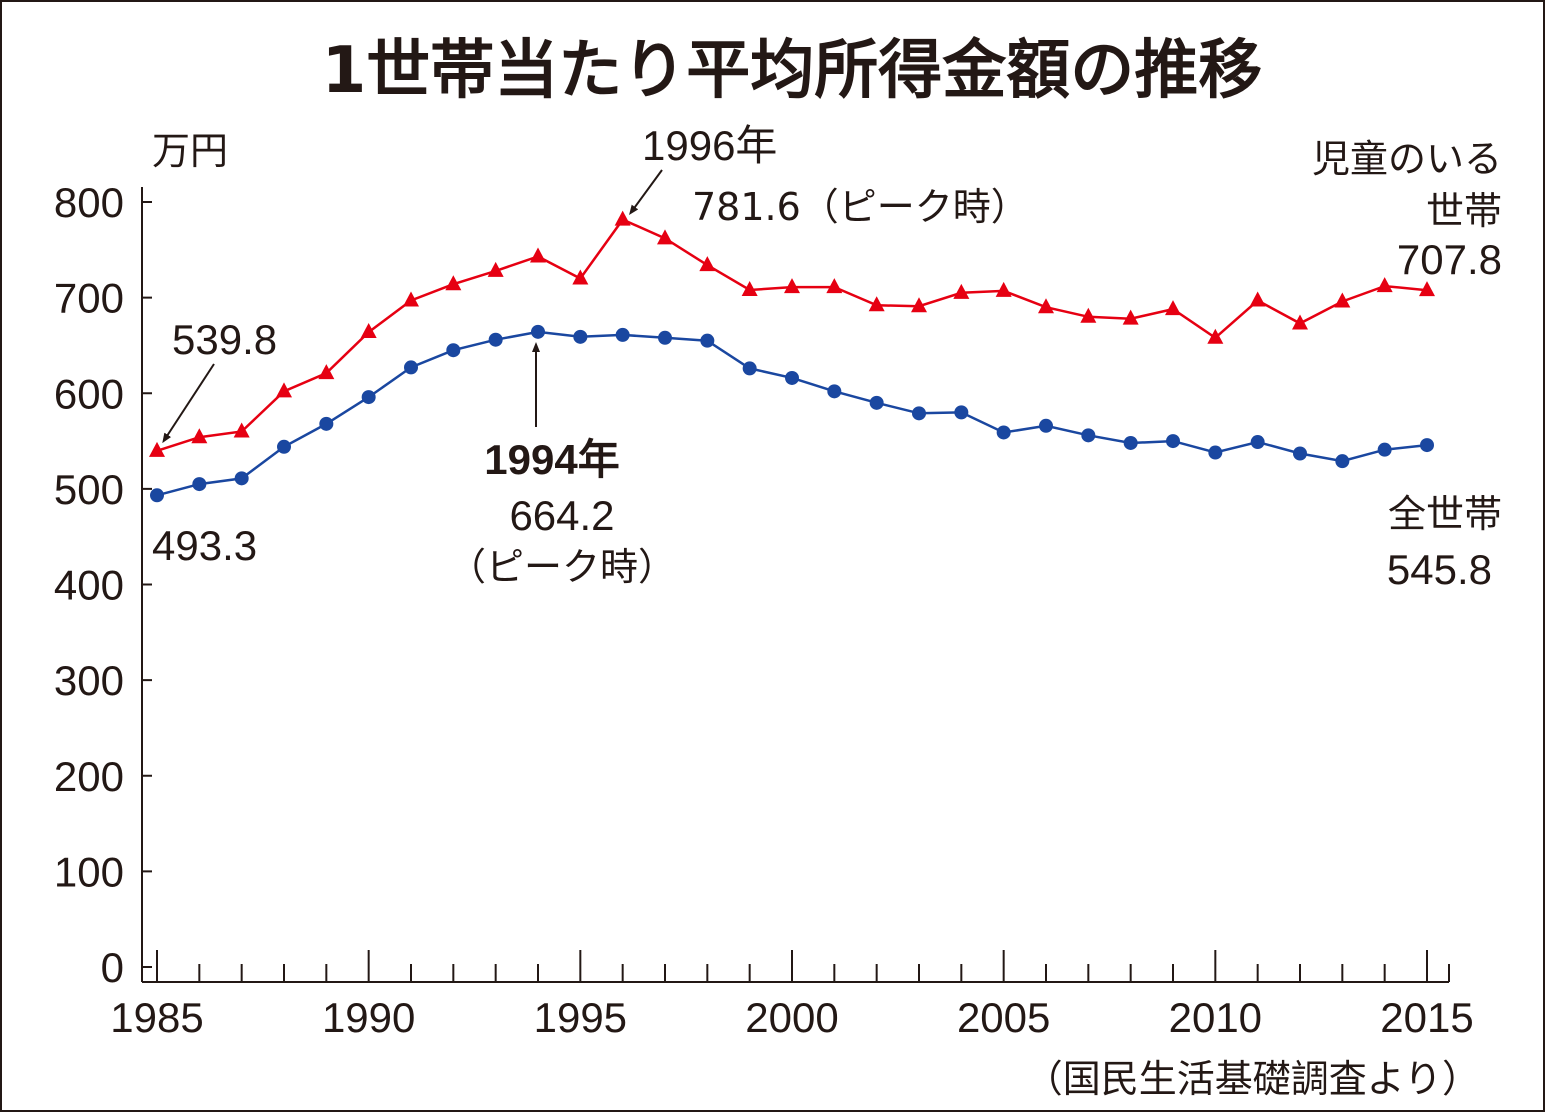 This screenshot has height=1114, width=1545. I want to click on y-tick-label: 200, so click(89, 776).